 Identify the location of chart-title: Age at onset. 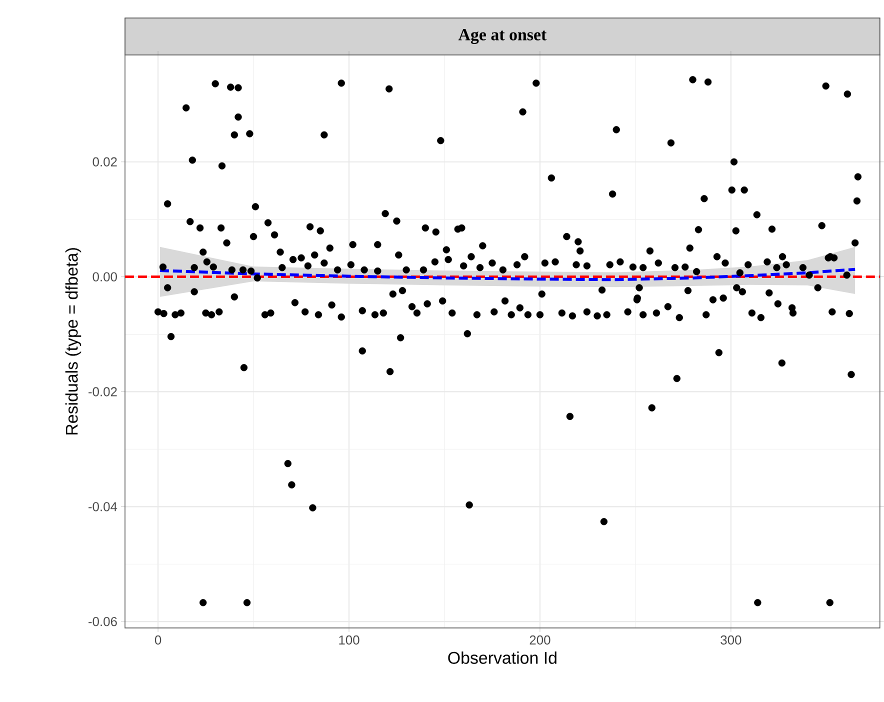
(502, 36).